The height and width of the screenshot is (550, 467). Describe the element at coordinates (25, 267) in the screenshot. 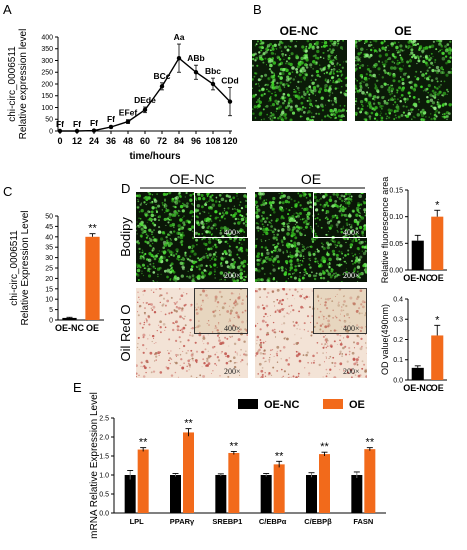

I see `y-axis-label: Relative Expression Level` at that location.